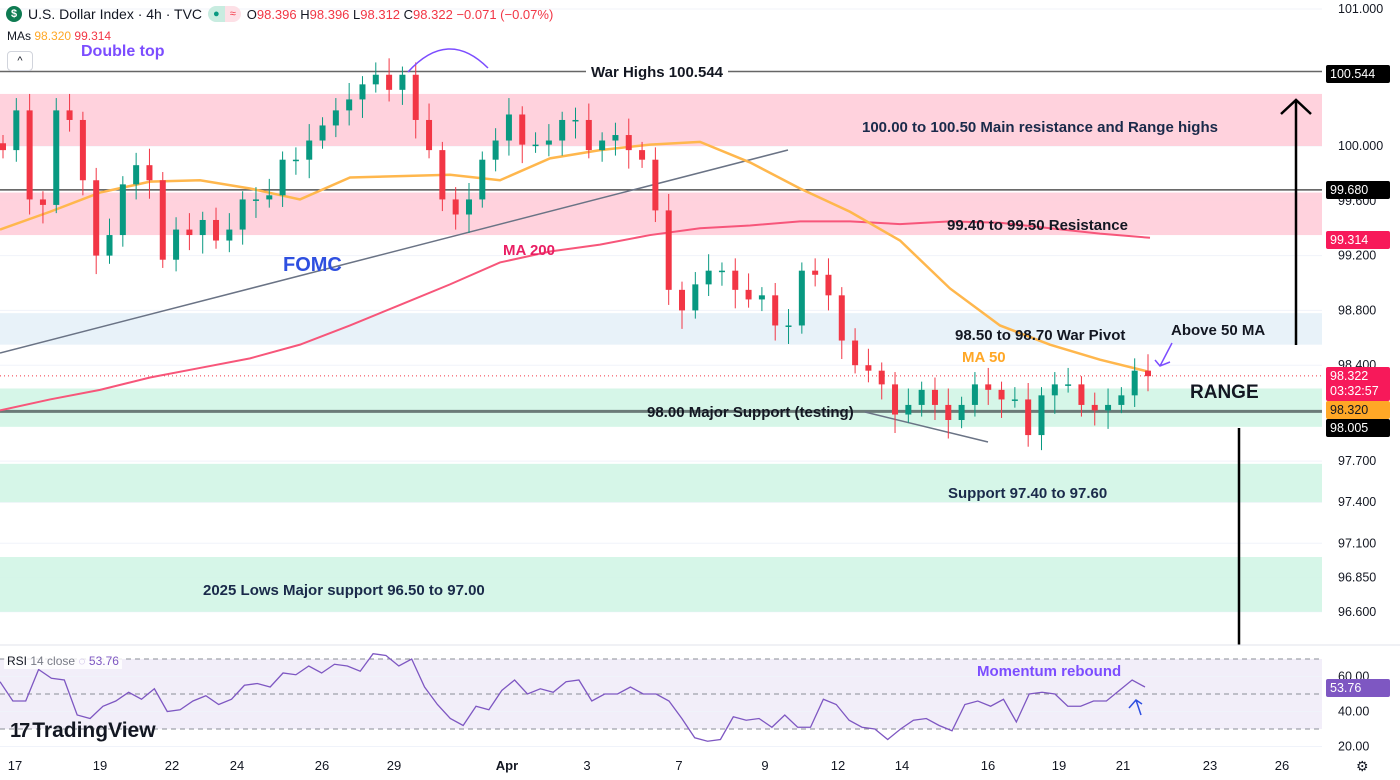 Image resolution: width=1400 pixels, height=780 pixels. I want to click on market-status: ● ≈, so click(224, 14).